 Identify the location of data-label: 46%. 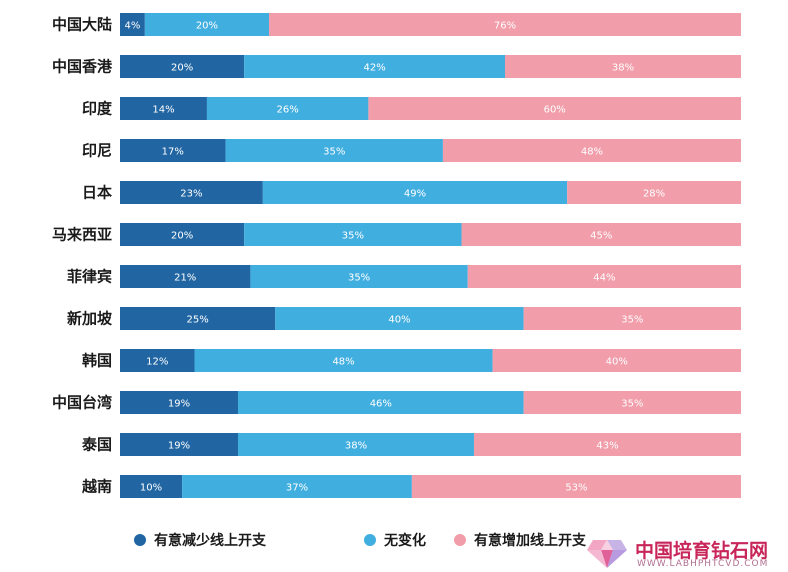
(381, 404).